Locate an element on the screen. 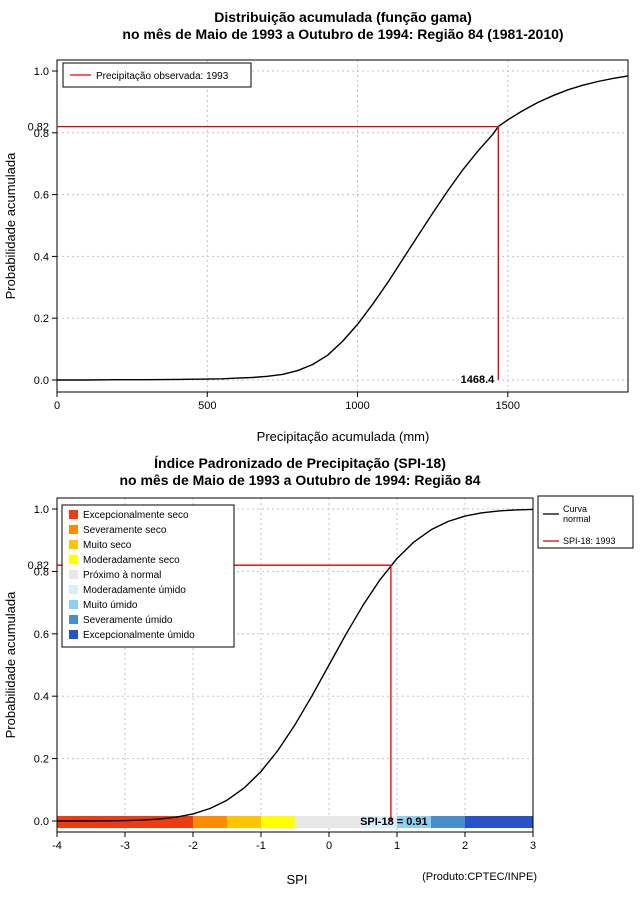 This screenshot has width=640, height=900. legend-category-label: Moderadamente seco is located at coordinates (131, 560).